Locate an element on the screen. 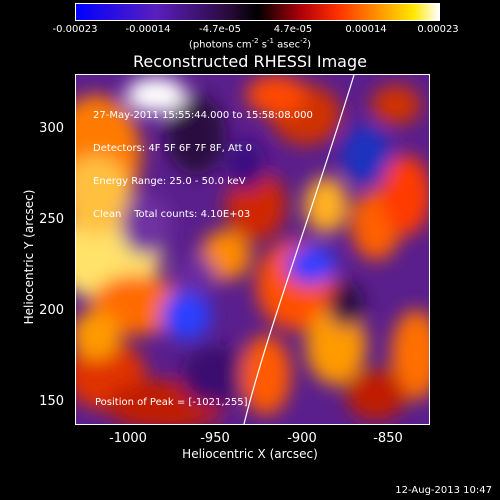  colorbar is located at coordinates (257, 12).